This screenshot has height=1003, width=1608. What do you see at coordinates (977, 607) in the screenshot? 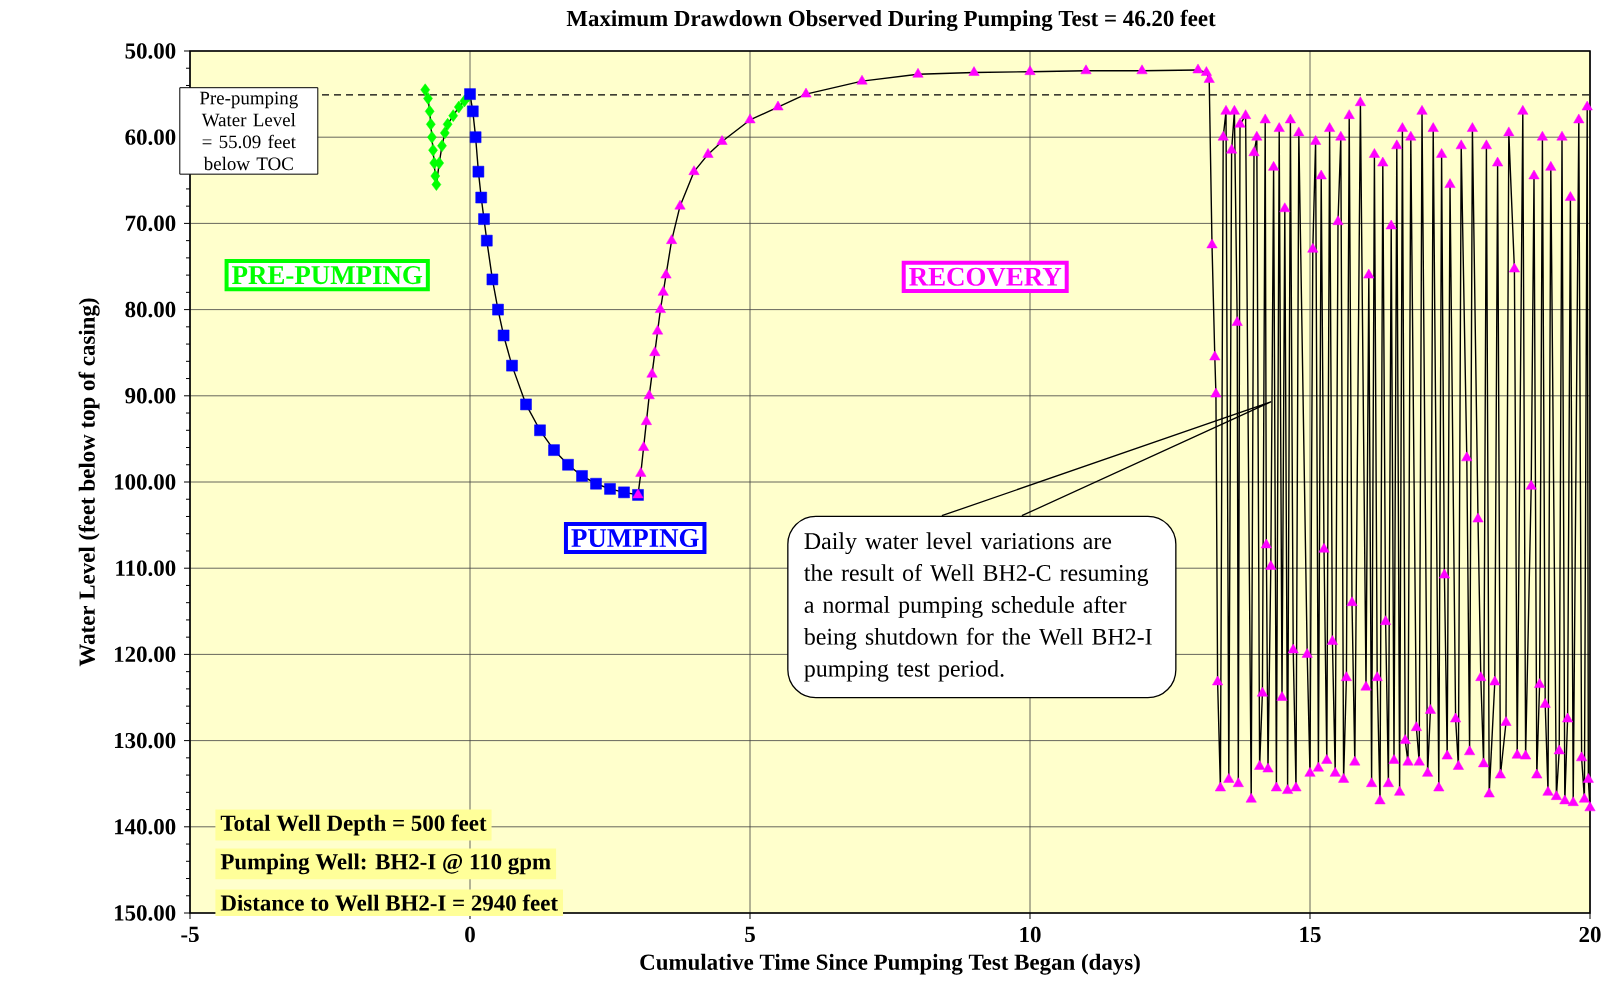
I see `annotation: Daily water level variations are the result of Well BH2-C resuming a normal pumping schedule after being shutdown for the Well BH2-I pumping test period.` at bounding box center [977, 607].